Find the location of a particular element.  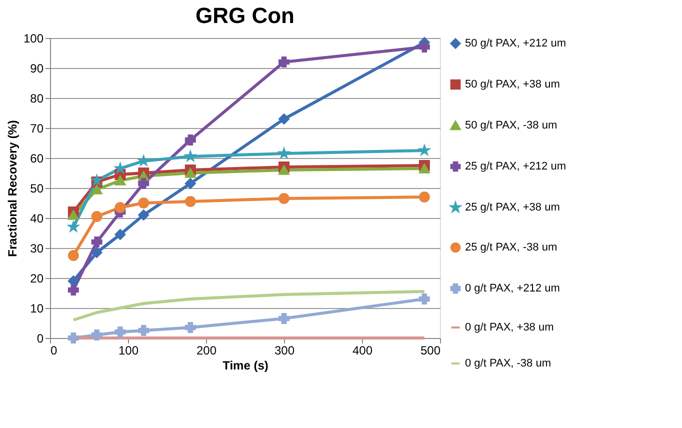

x-tick-label: 200 is located at coordinates (206, 351).